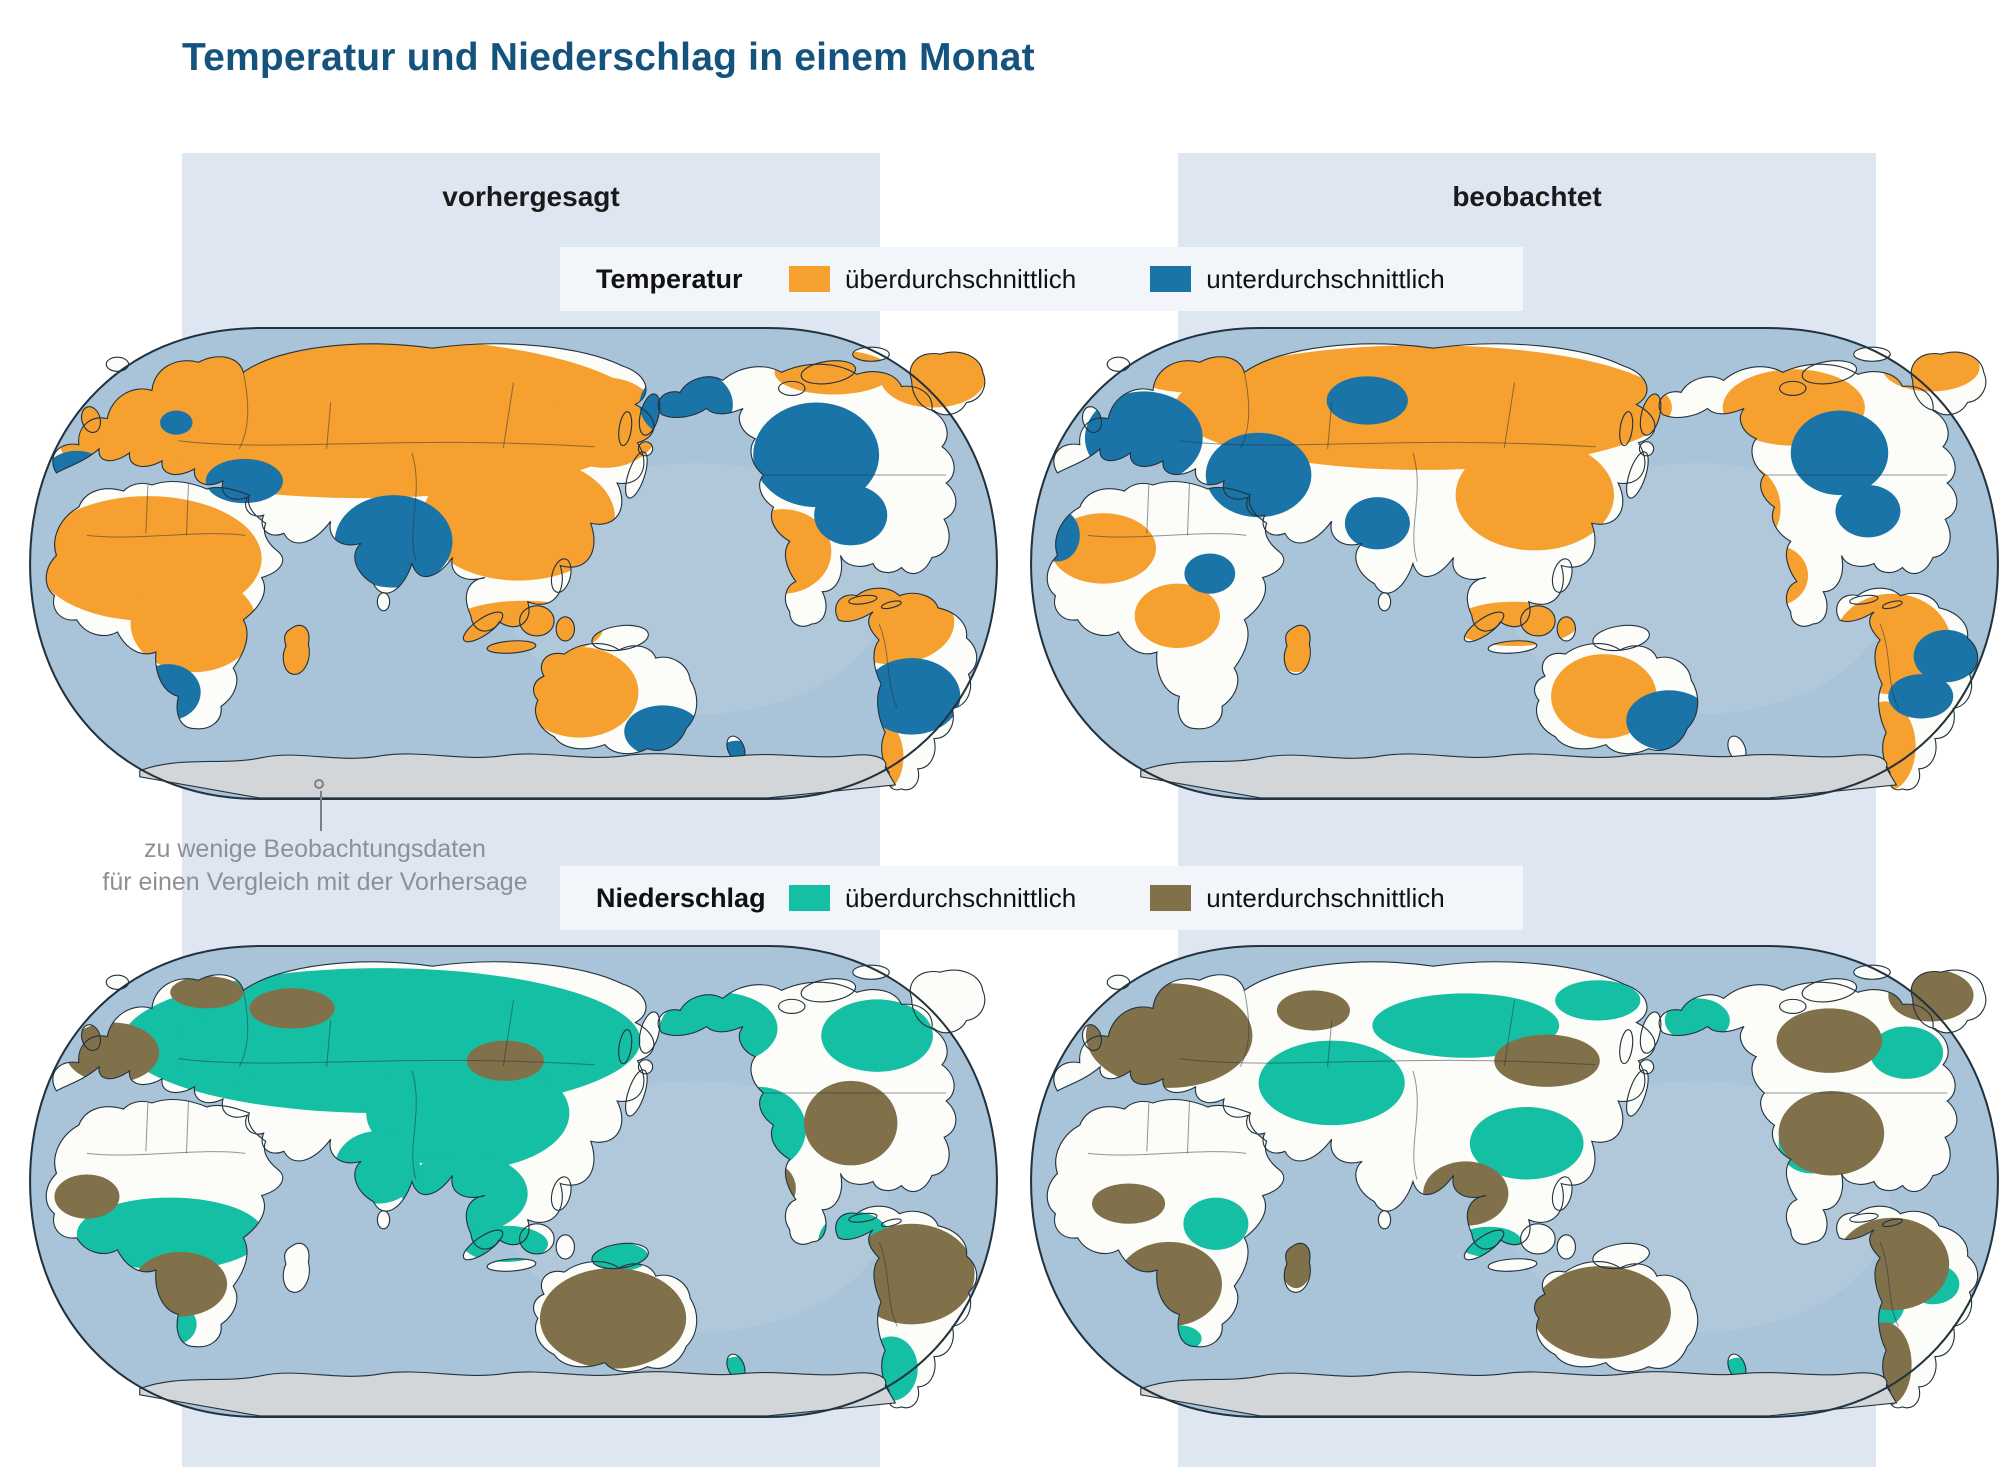 The width and height of the screenshot is (2000, 1467). I want to click on precipitation-legend-category: Niederschlag, so click(681, 897).